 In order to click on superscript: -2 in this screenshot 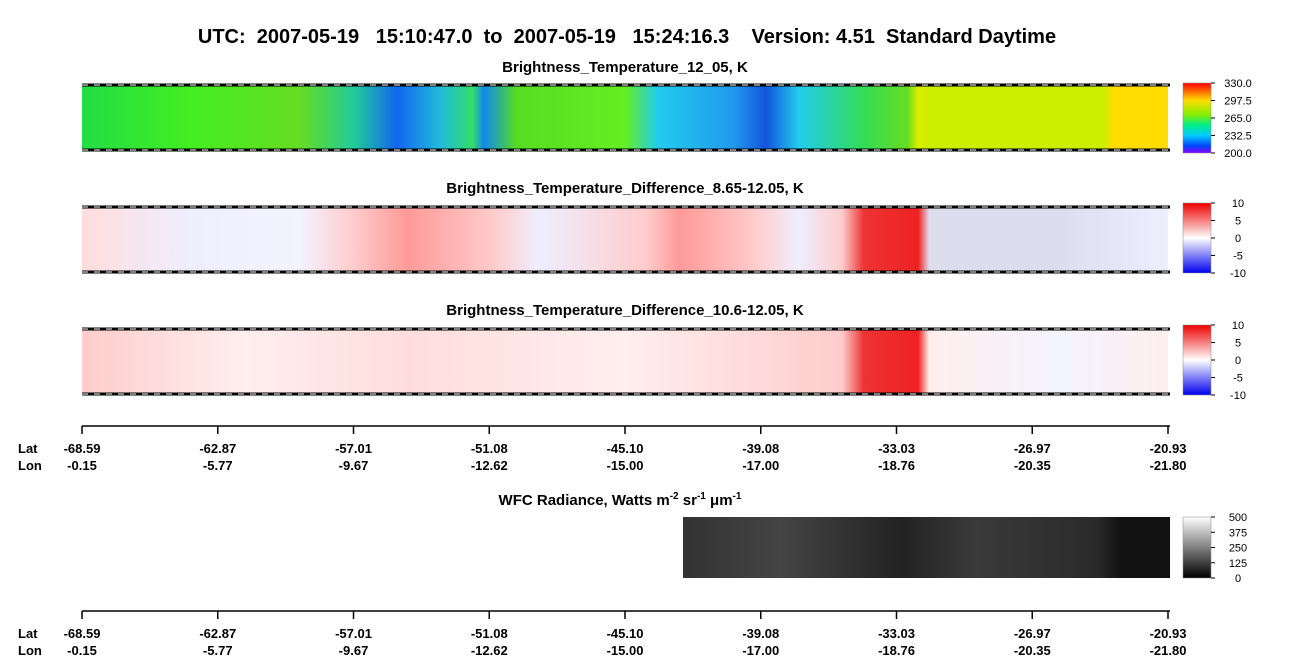, I will do `click(674, 496)`.